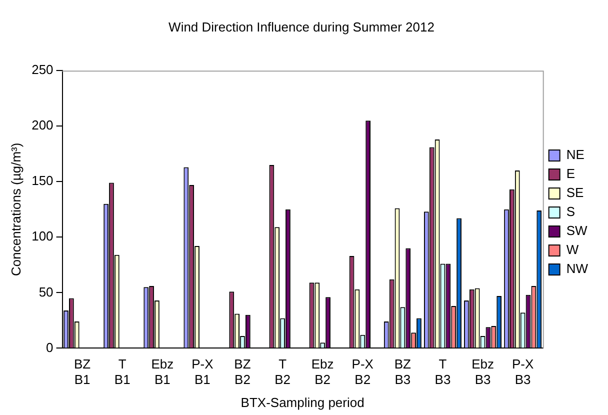 This screenshot has height=415, width=608. Describe the element at coordinates (43, 70) in the screenshot. I see `y-tick-label: 250` at that location.